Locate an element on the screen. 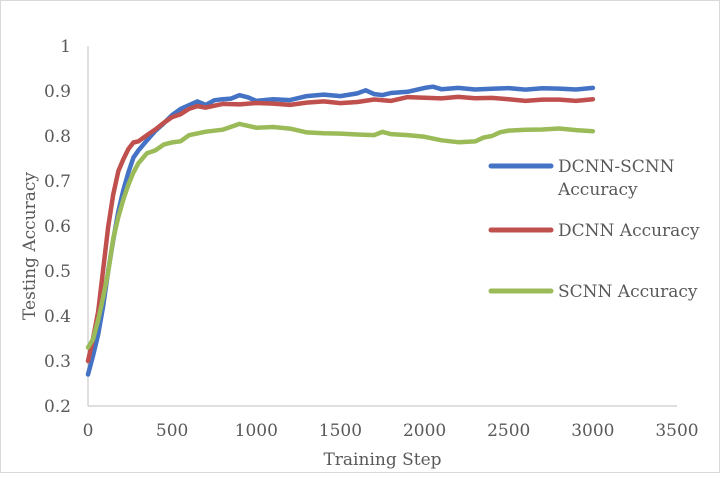 The image size is (720, 477). x-tick-label: 3500 is located at coordinates (676, 431).